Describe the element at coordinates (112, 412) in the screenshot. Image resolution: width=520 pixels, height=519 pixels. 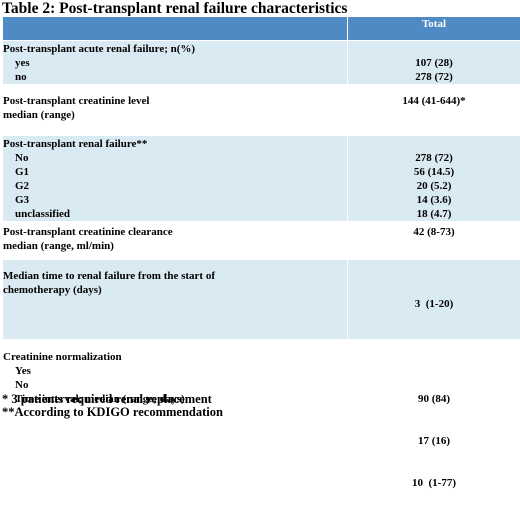
I see `footnote-kdigo: **According to KDIGO recommendation` at that location.